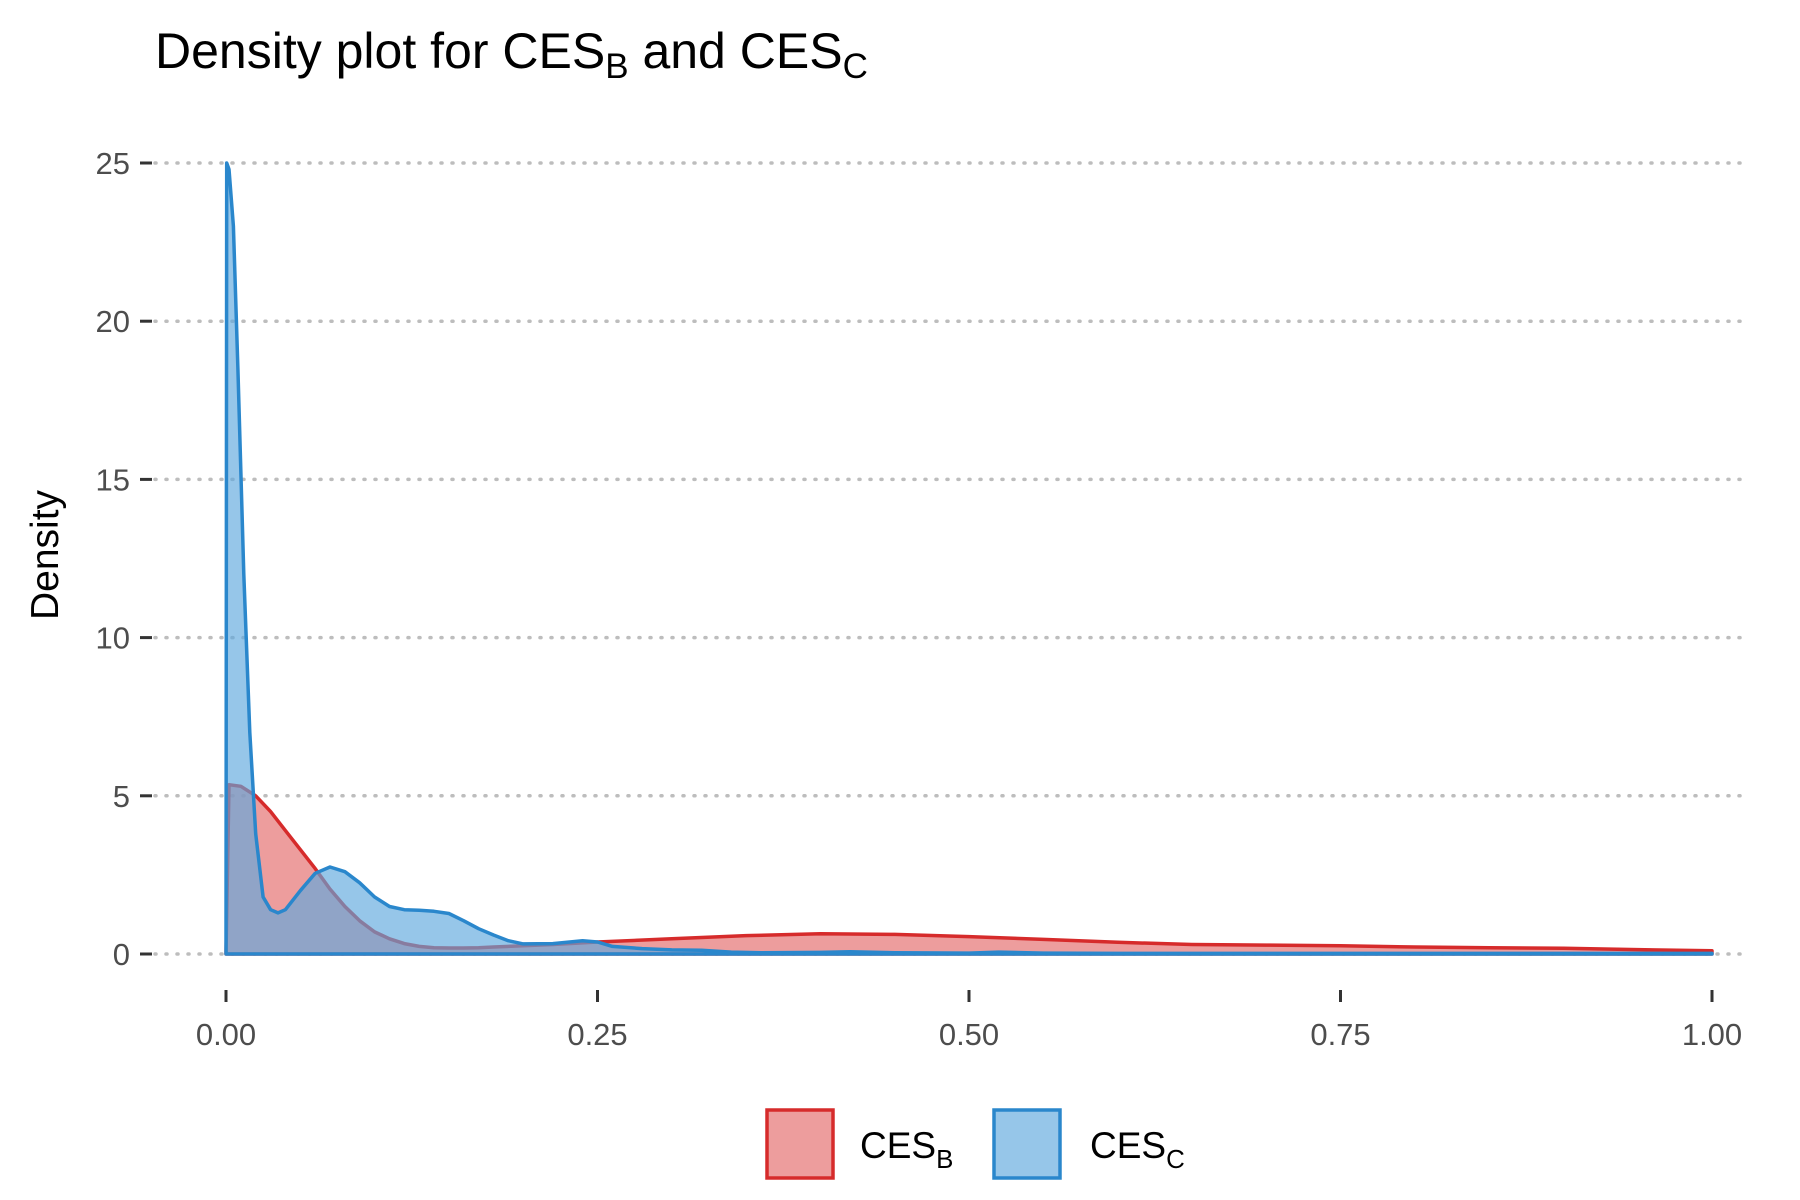 This screenshot has width=1800, height=1200. What do you see at coordinates (898, 1145) in the screenshot?
I see `legend-label-ces-b-base: CES` at bounding box center [898, 1145].